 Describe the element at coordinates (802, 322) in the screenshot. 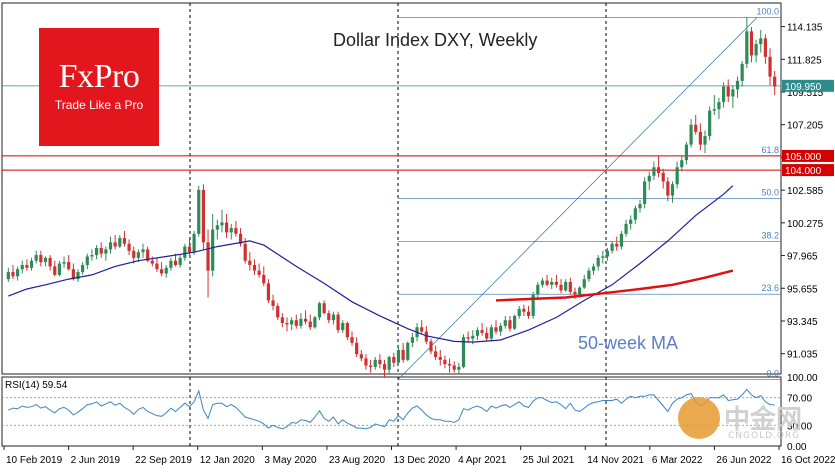

I see `y-tick-label: 93.345` at that location.